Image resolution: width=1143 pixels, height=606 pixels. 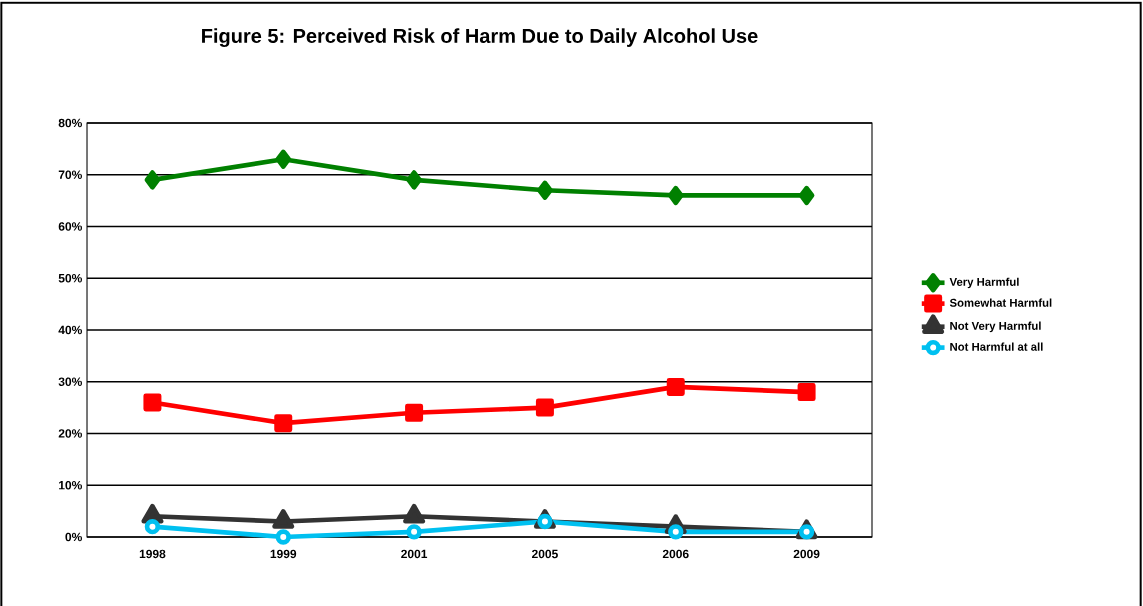 I want to click on y-tick-label: 0%, so click(x=73, y=537).